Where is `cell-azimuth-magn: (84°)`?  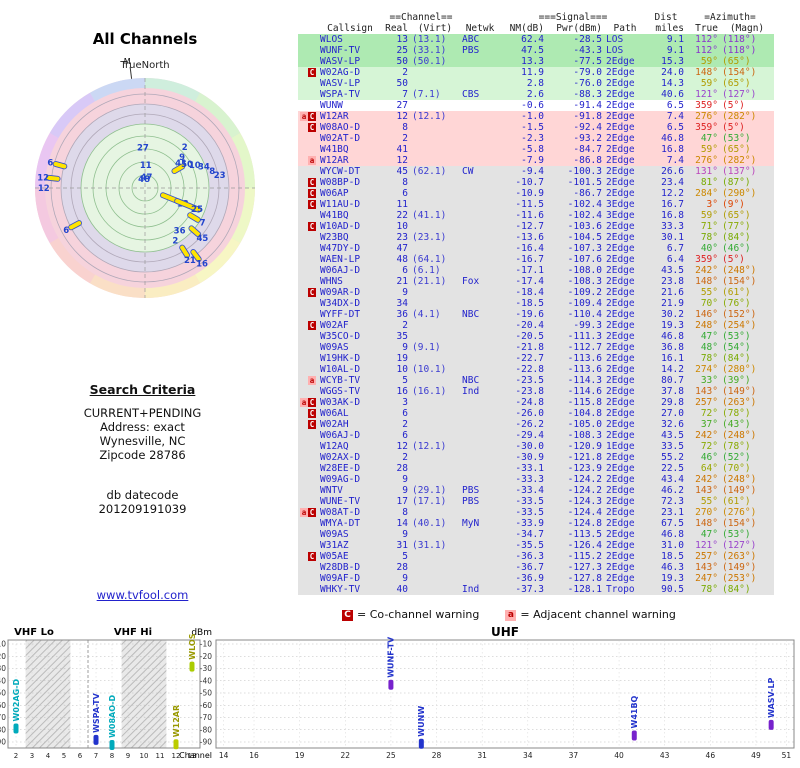 cell-azimuth-magn: (84°) is located at coordinates (736, 358).